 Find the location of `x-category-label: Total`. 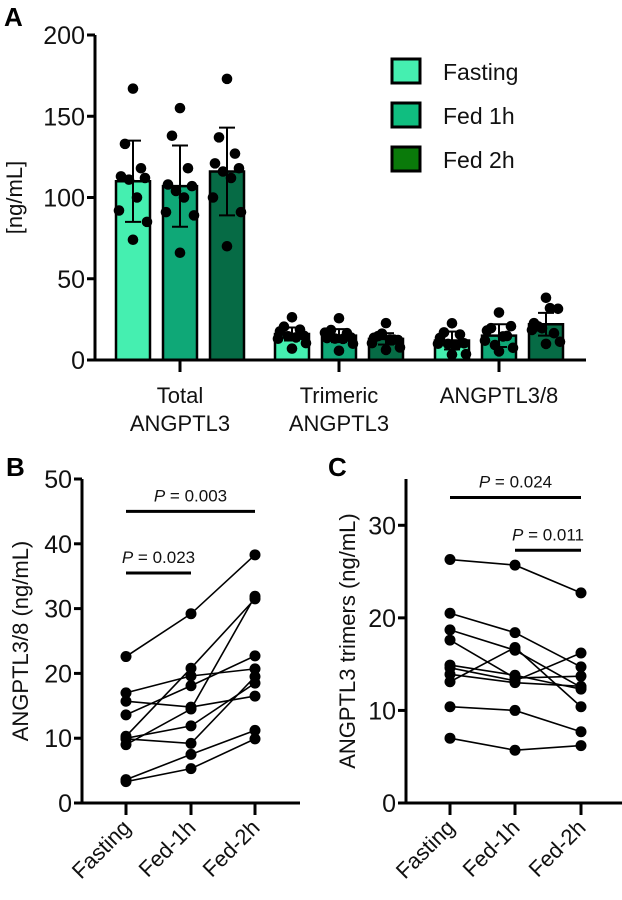

x-category-label: Total is located at coordinates (180, 395).